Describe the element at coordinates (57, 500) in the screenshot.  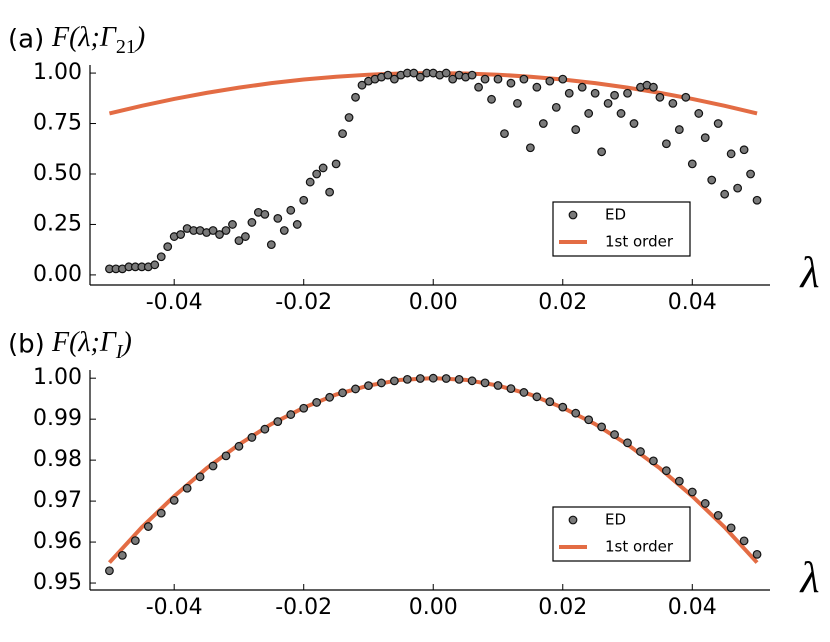
I see `y-tick-label: 0.97` at that location.